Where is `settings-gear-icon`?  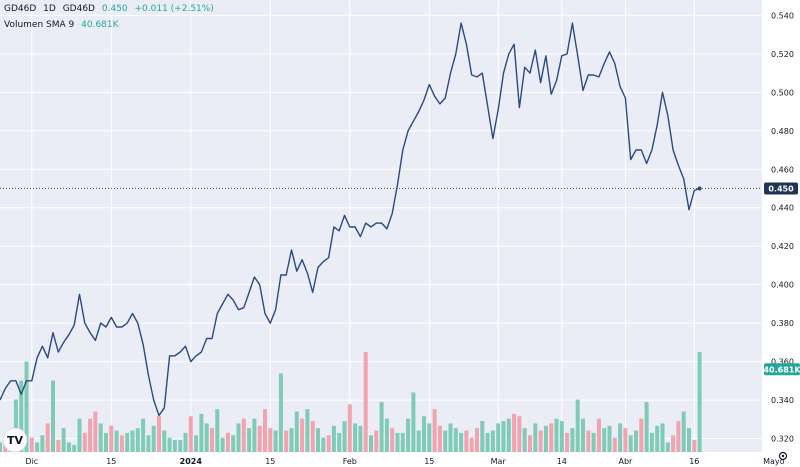
settings-gear-icon is located at coordinates (783, 456).